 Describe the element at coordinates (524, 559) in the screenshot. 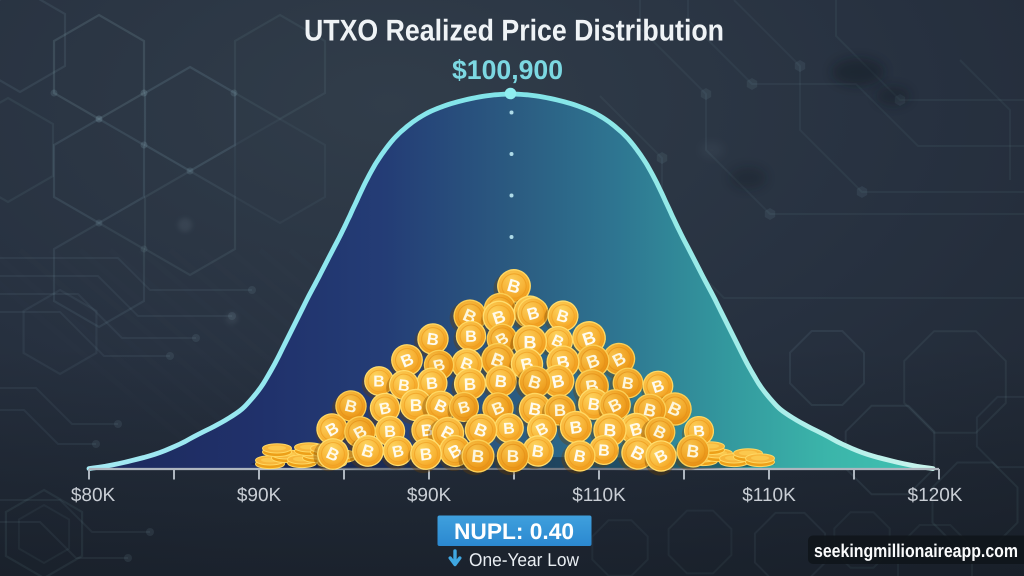

I see `svg-text: One-Year Low` at that location.